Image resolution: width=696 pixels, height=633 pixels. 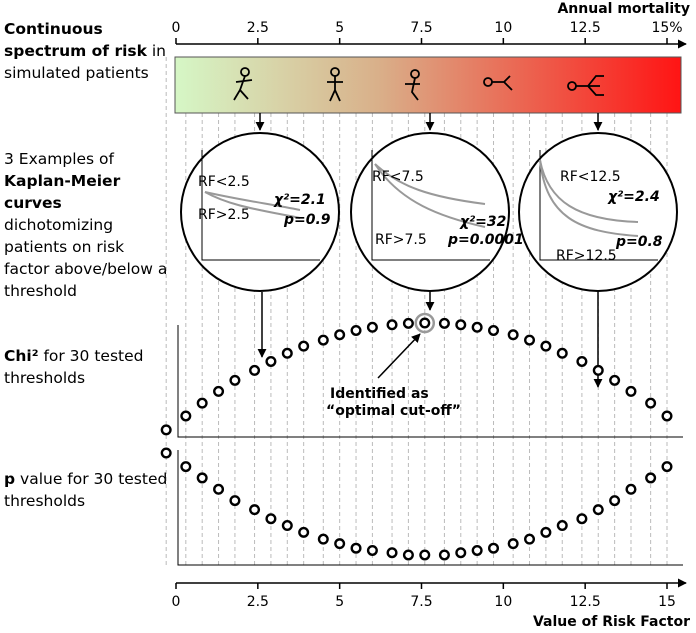 I want to click on patient-icons, so click(x=418, y=84).